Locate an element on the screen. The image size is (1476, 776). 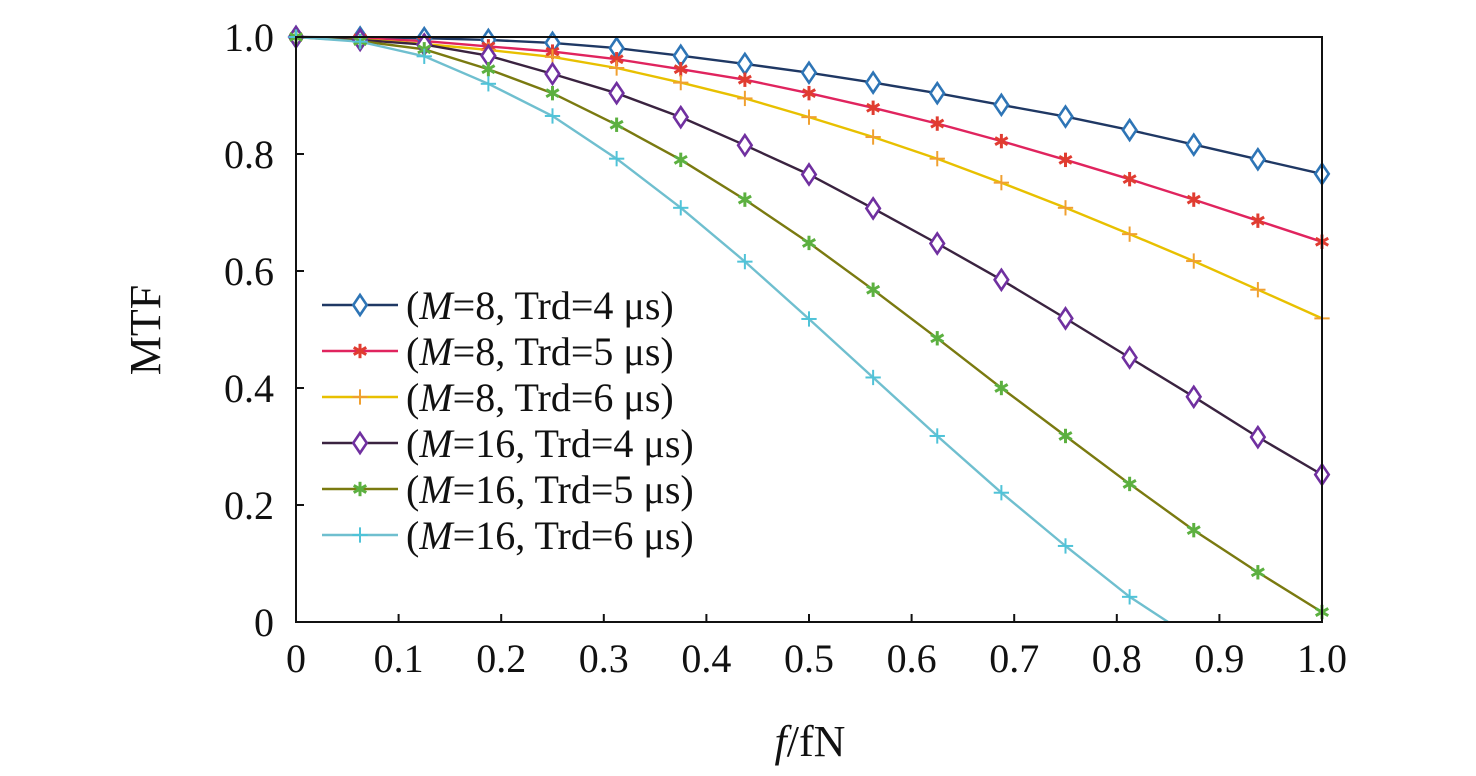
y-axis-label: MTF is located at coordinates (145, 330).